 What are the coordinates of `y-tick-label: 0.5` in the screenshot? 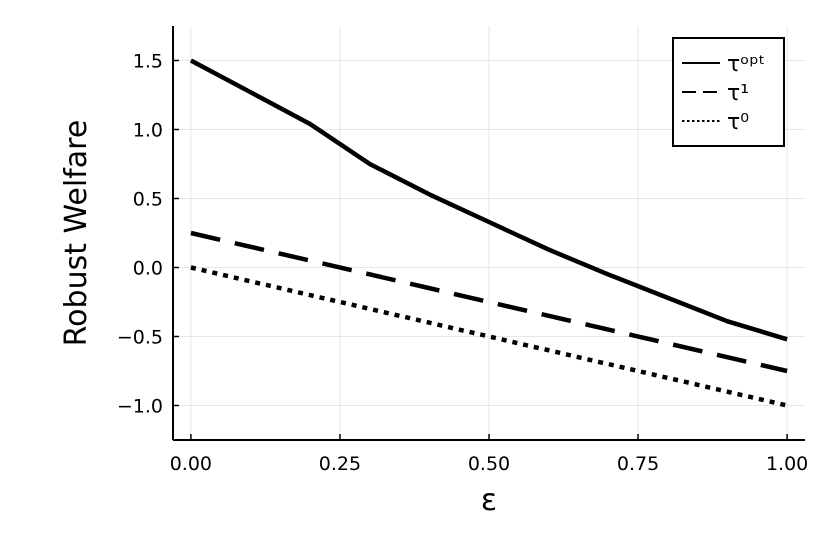 It's located at (148, 200).